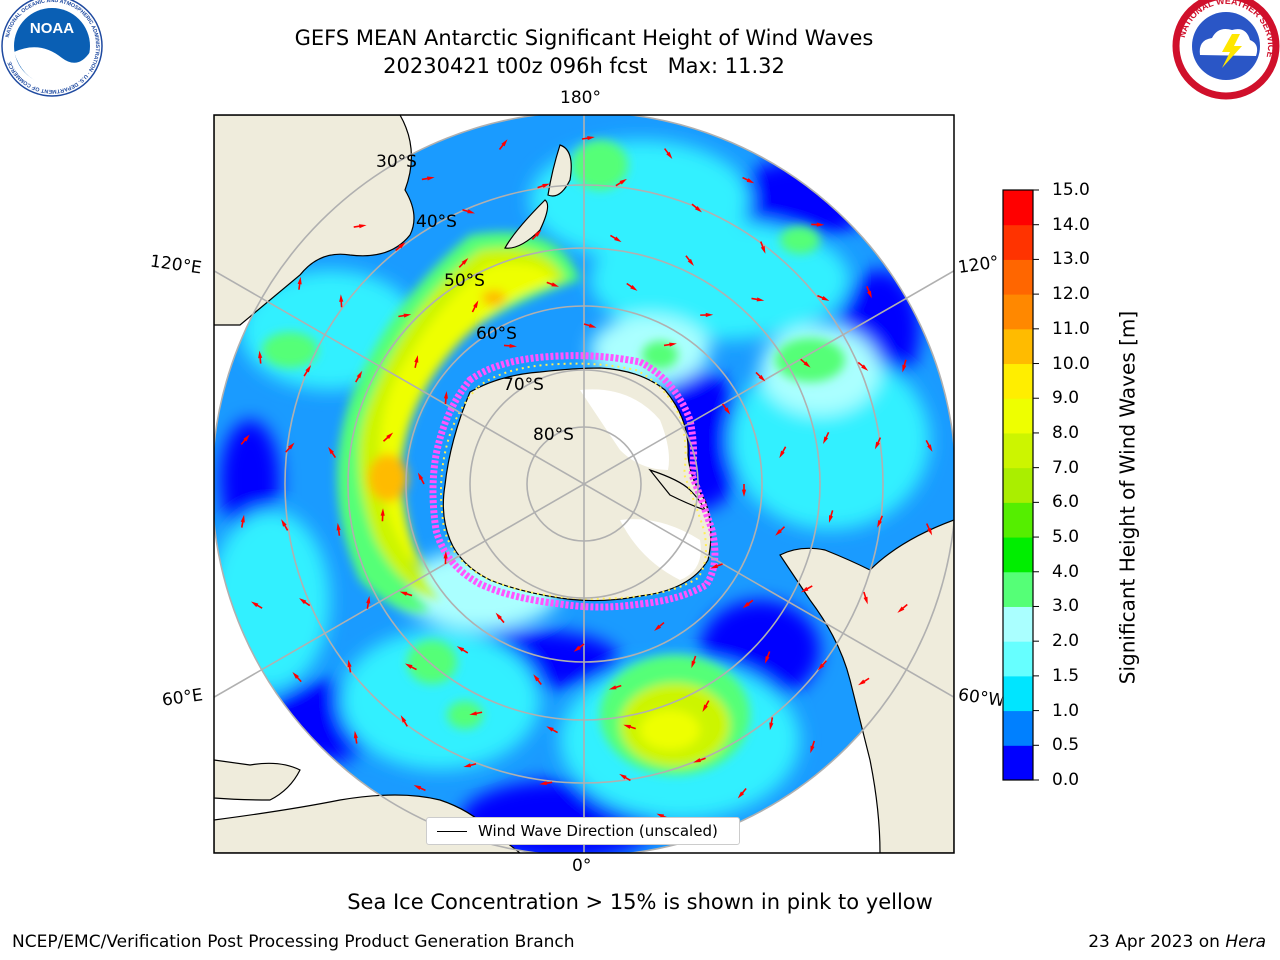 The image size is (1280, 960). I want to click on colorbar-tick-label: 1.0, so click(1066, 710).